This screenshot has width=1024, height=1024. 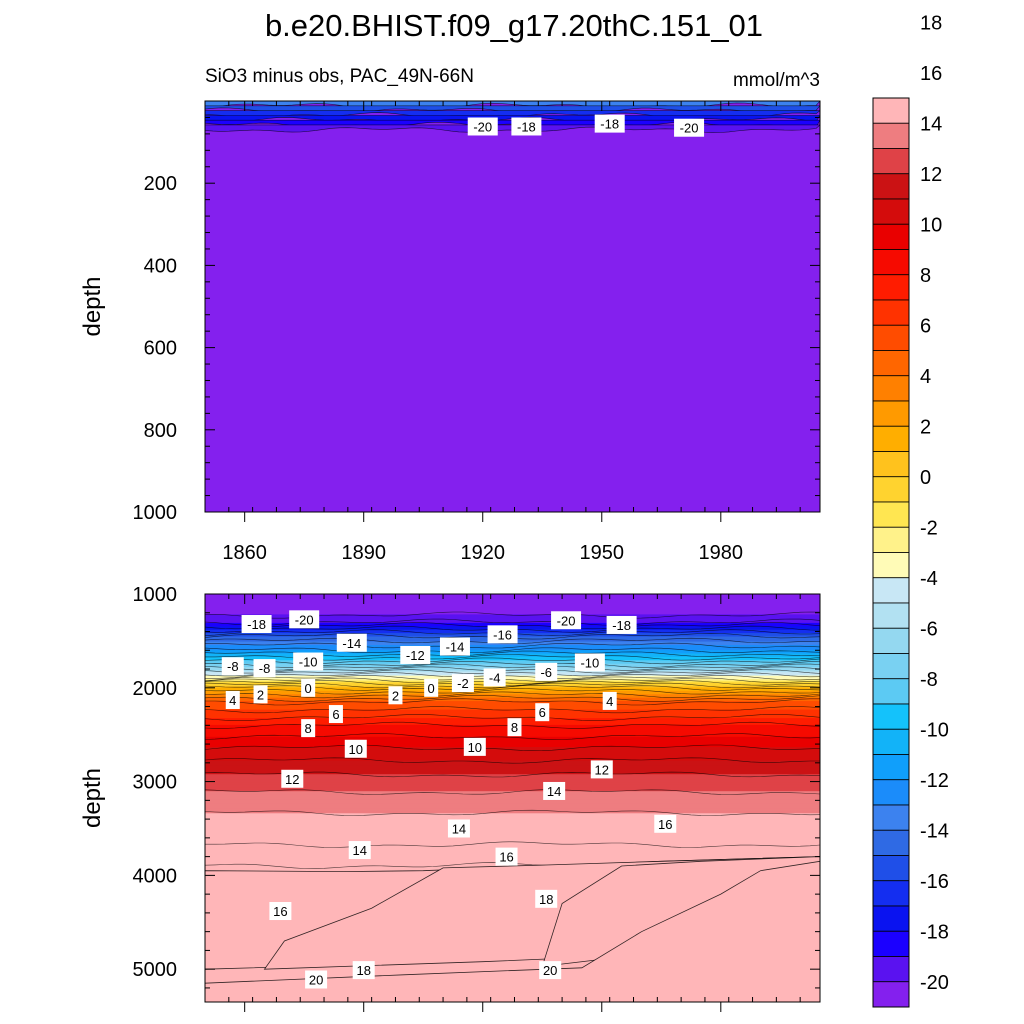 I want to click on y-axis-label: depth, so click(x=92, y=306).